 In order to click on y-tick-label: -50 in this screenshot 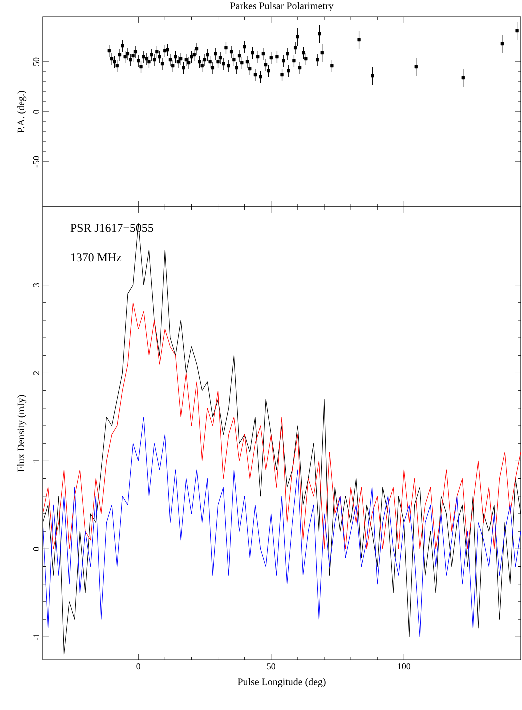, I will do `click(36, 162)`.